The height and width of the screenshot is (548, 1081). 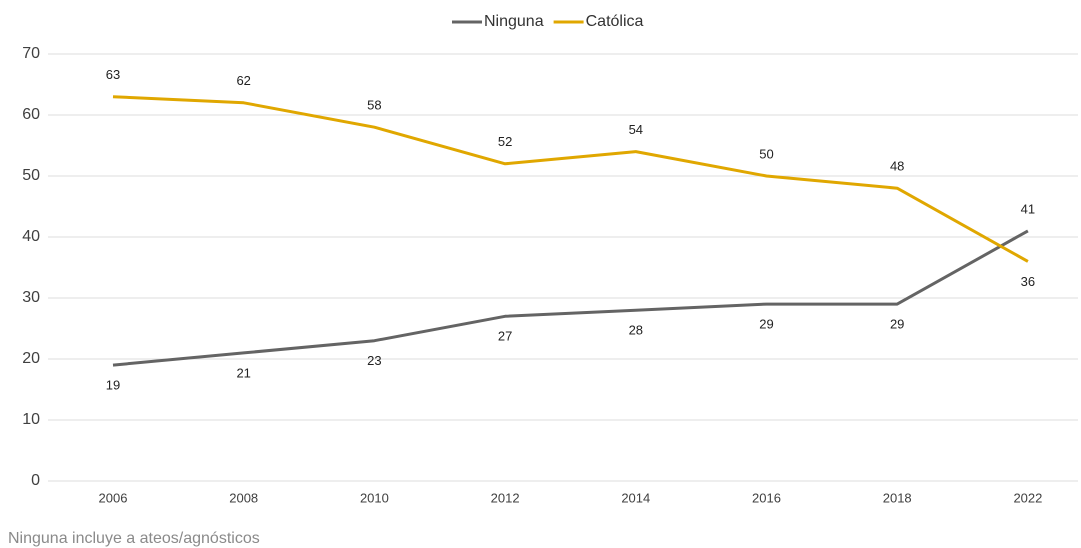 I want to click on y-tick-label: 60, so click(x=31, y=114).